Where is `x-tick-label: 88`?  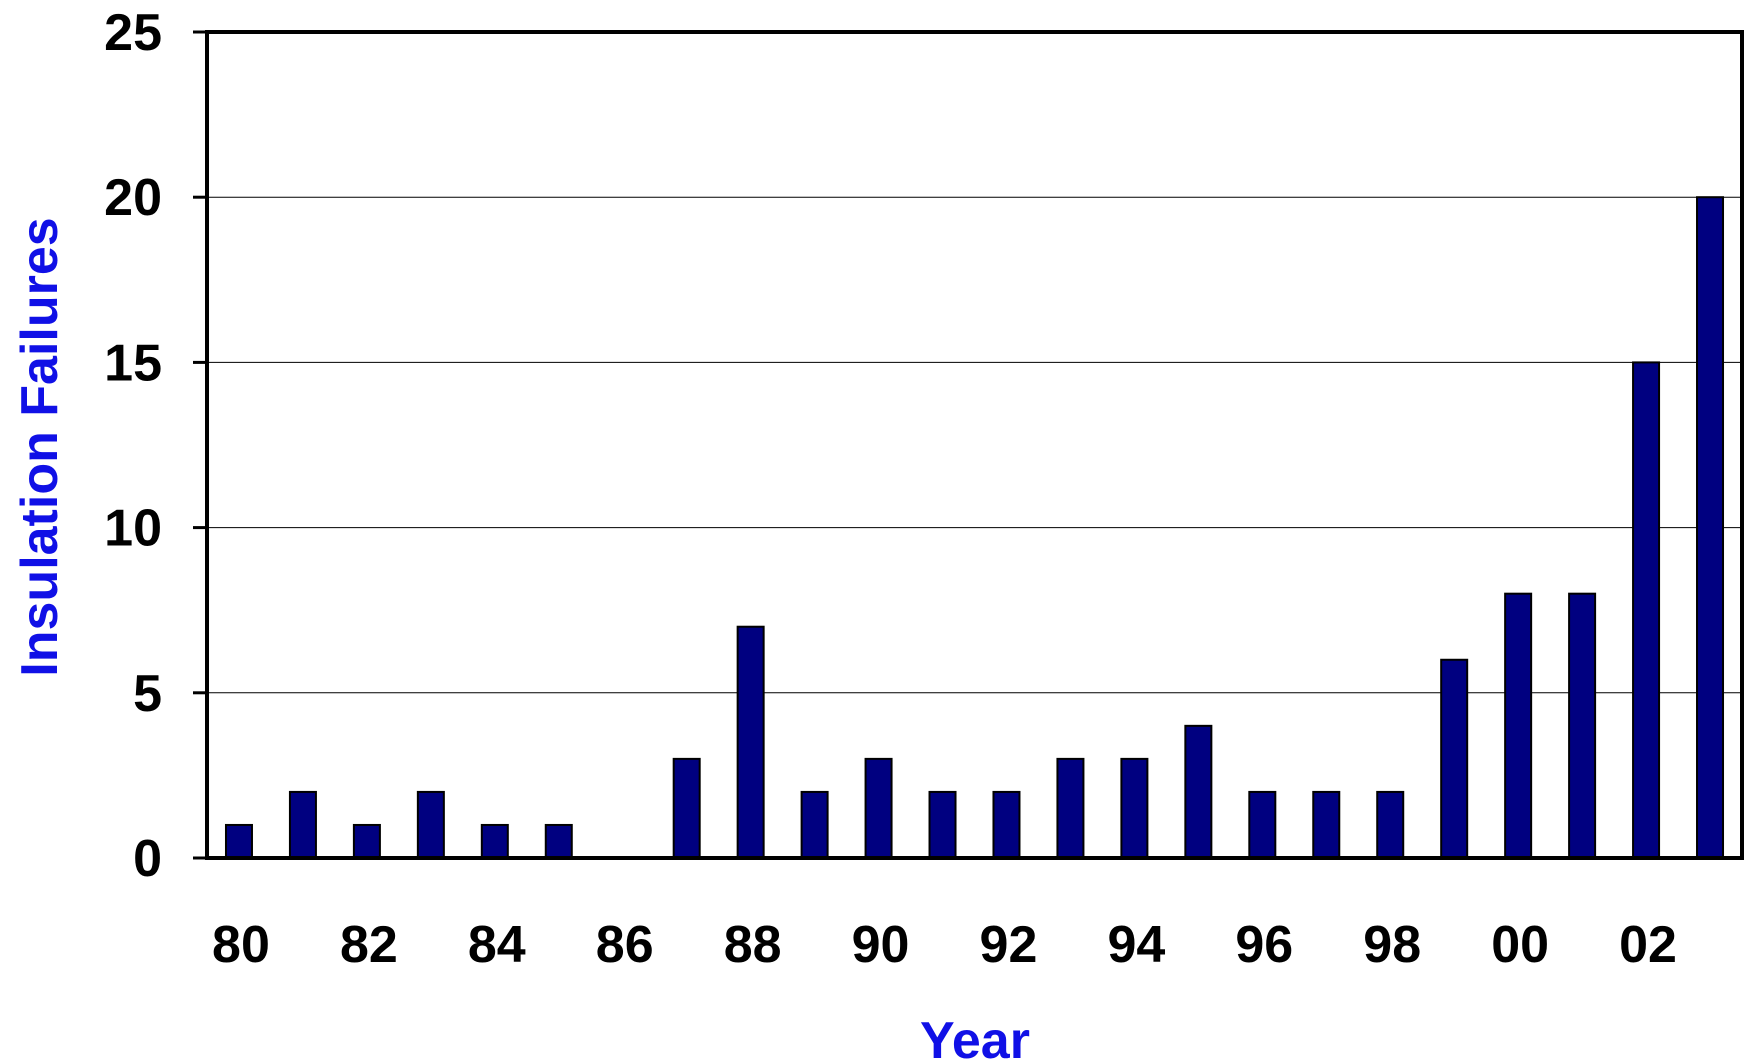 x-tick-label: 88 is located at coordinates (753, 945).